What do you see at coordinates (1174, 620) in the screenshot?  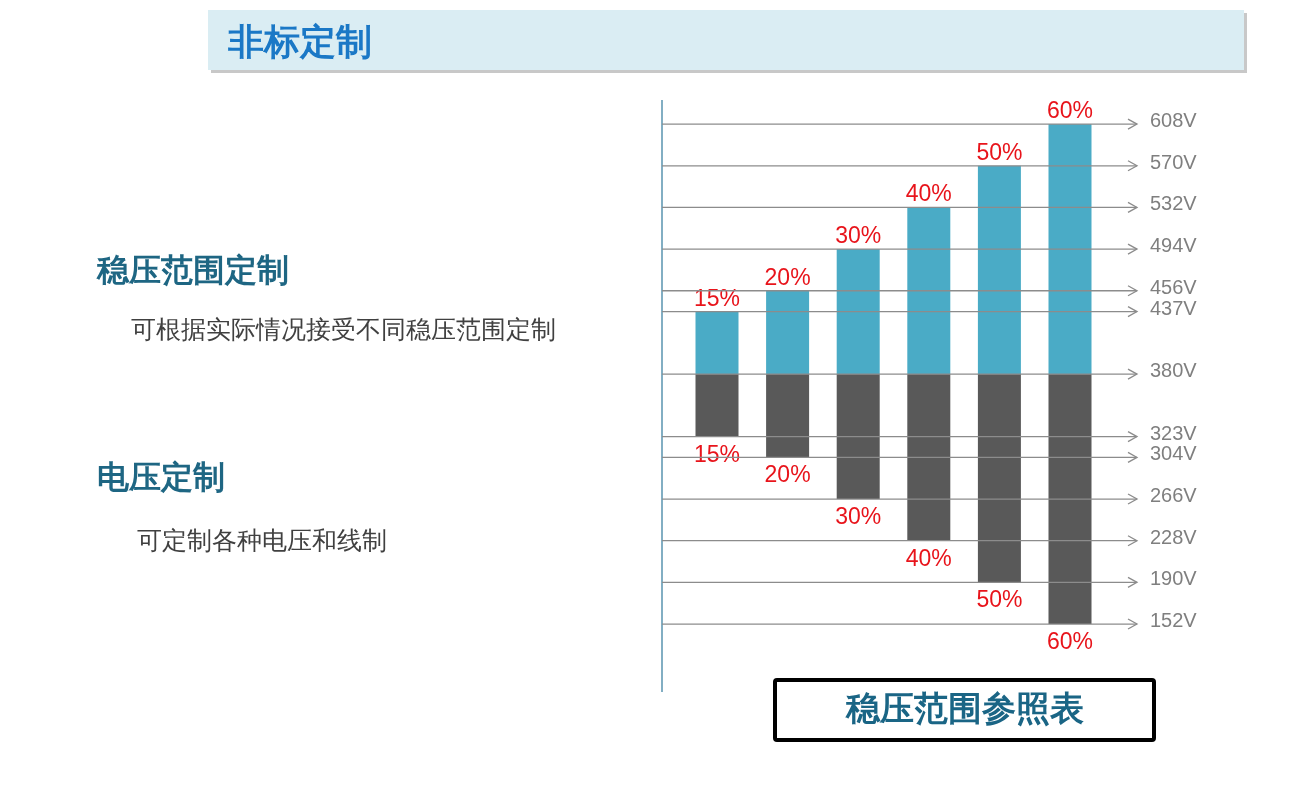 I see `y-tick-label: 152V` at bounding box center [1174, 620].